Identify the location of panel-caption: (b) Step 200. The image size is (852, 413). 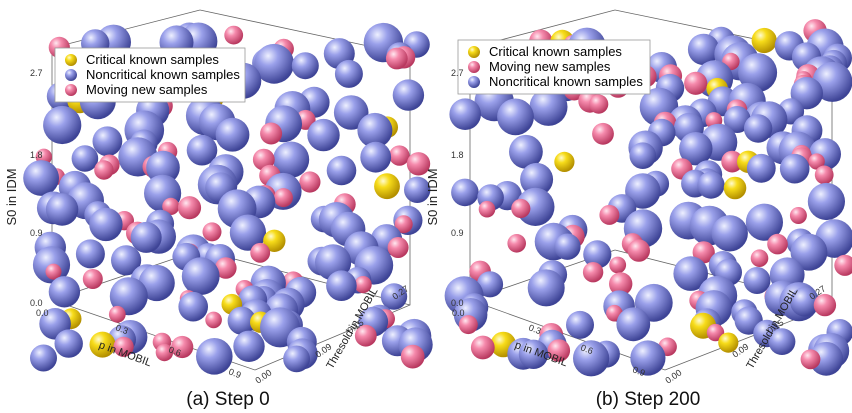
(648, 399).